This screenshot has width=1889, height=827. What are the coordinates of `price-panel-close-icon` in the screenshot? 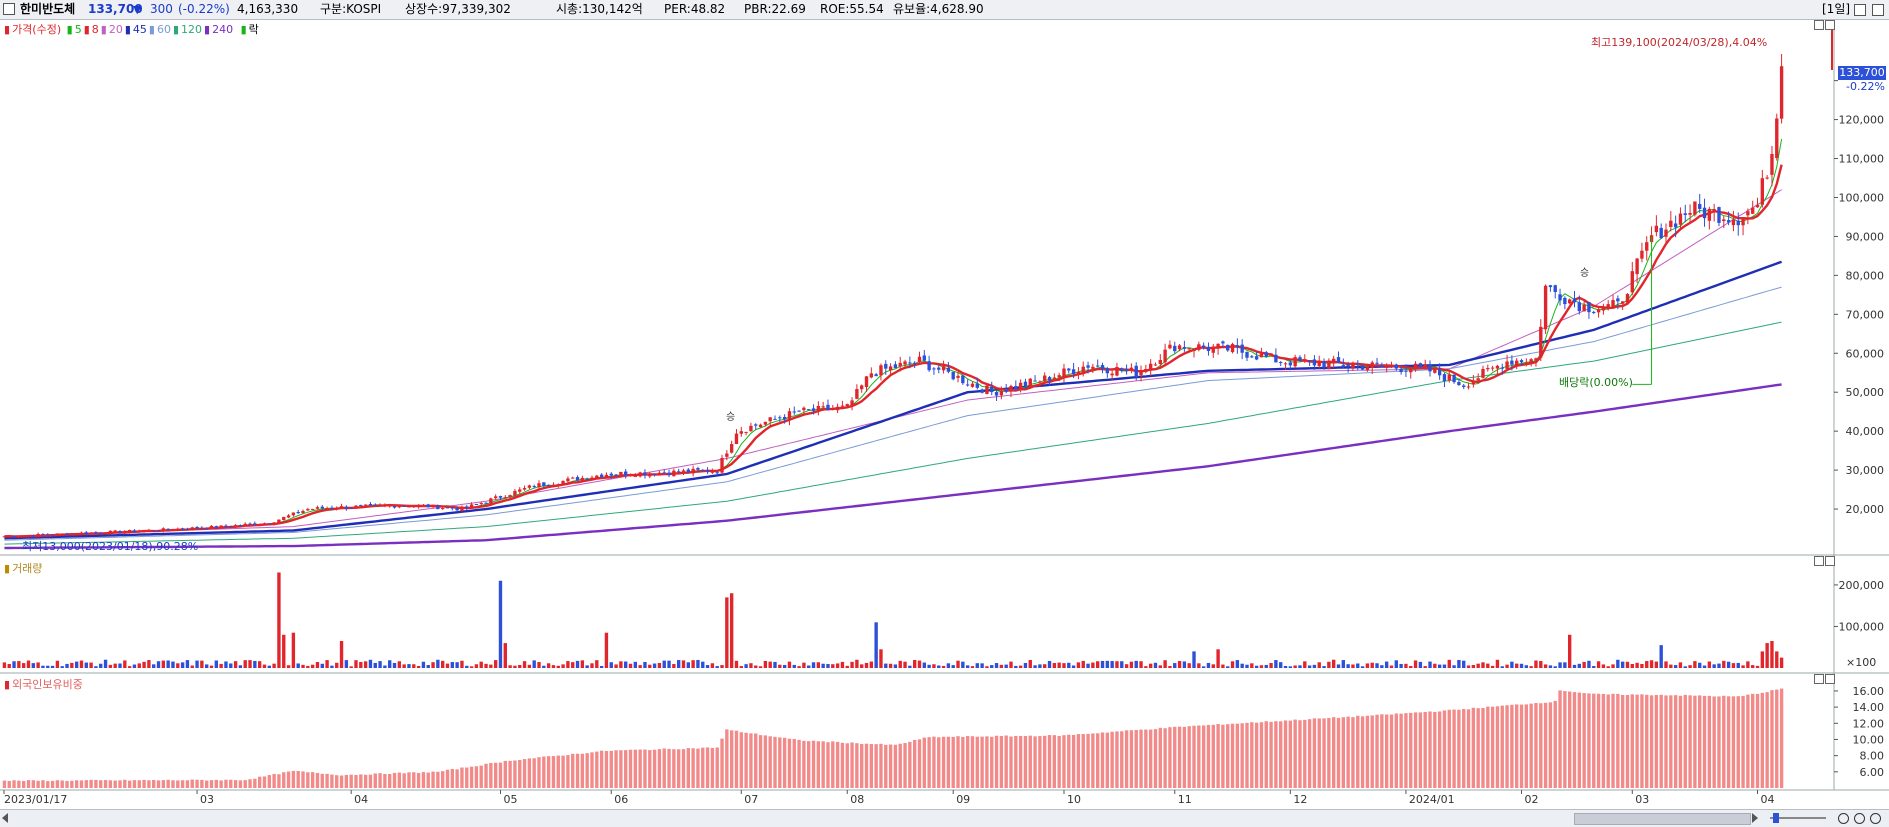 It's located at (1830, 25).